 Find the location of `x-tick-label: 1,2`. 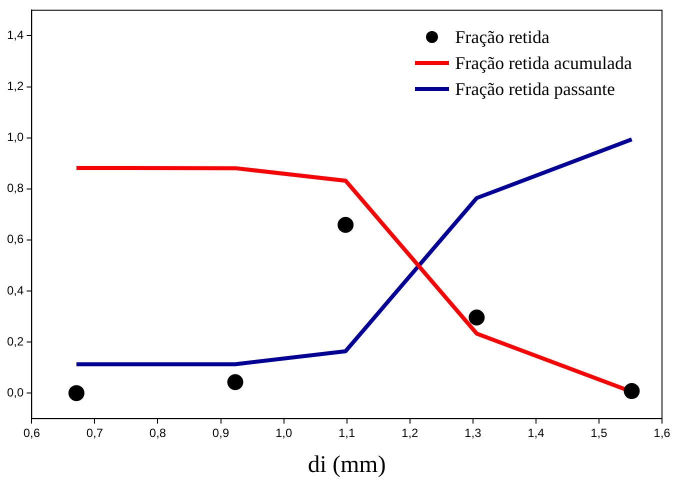

x-tick-label: 1,2 is located at coordinates (410, 433).